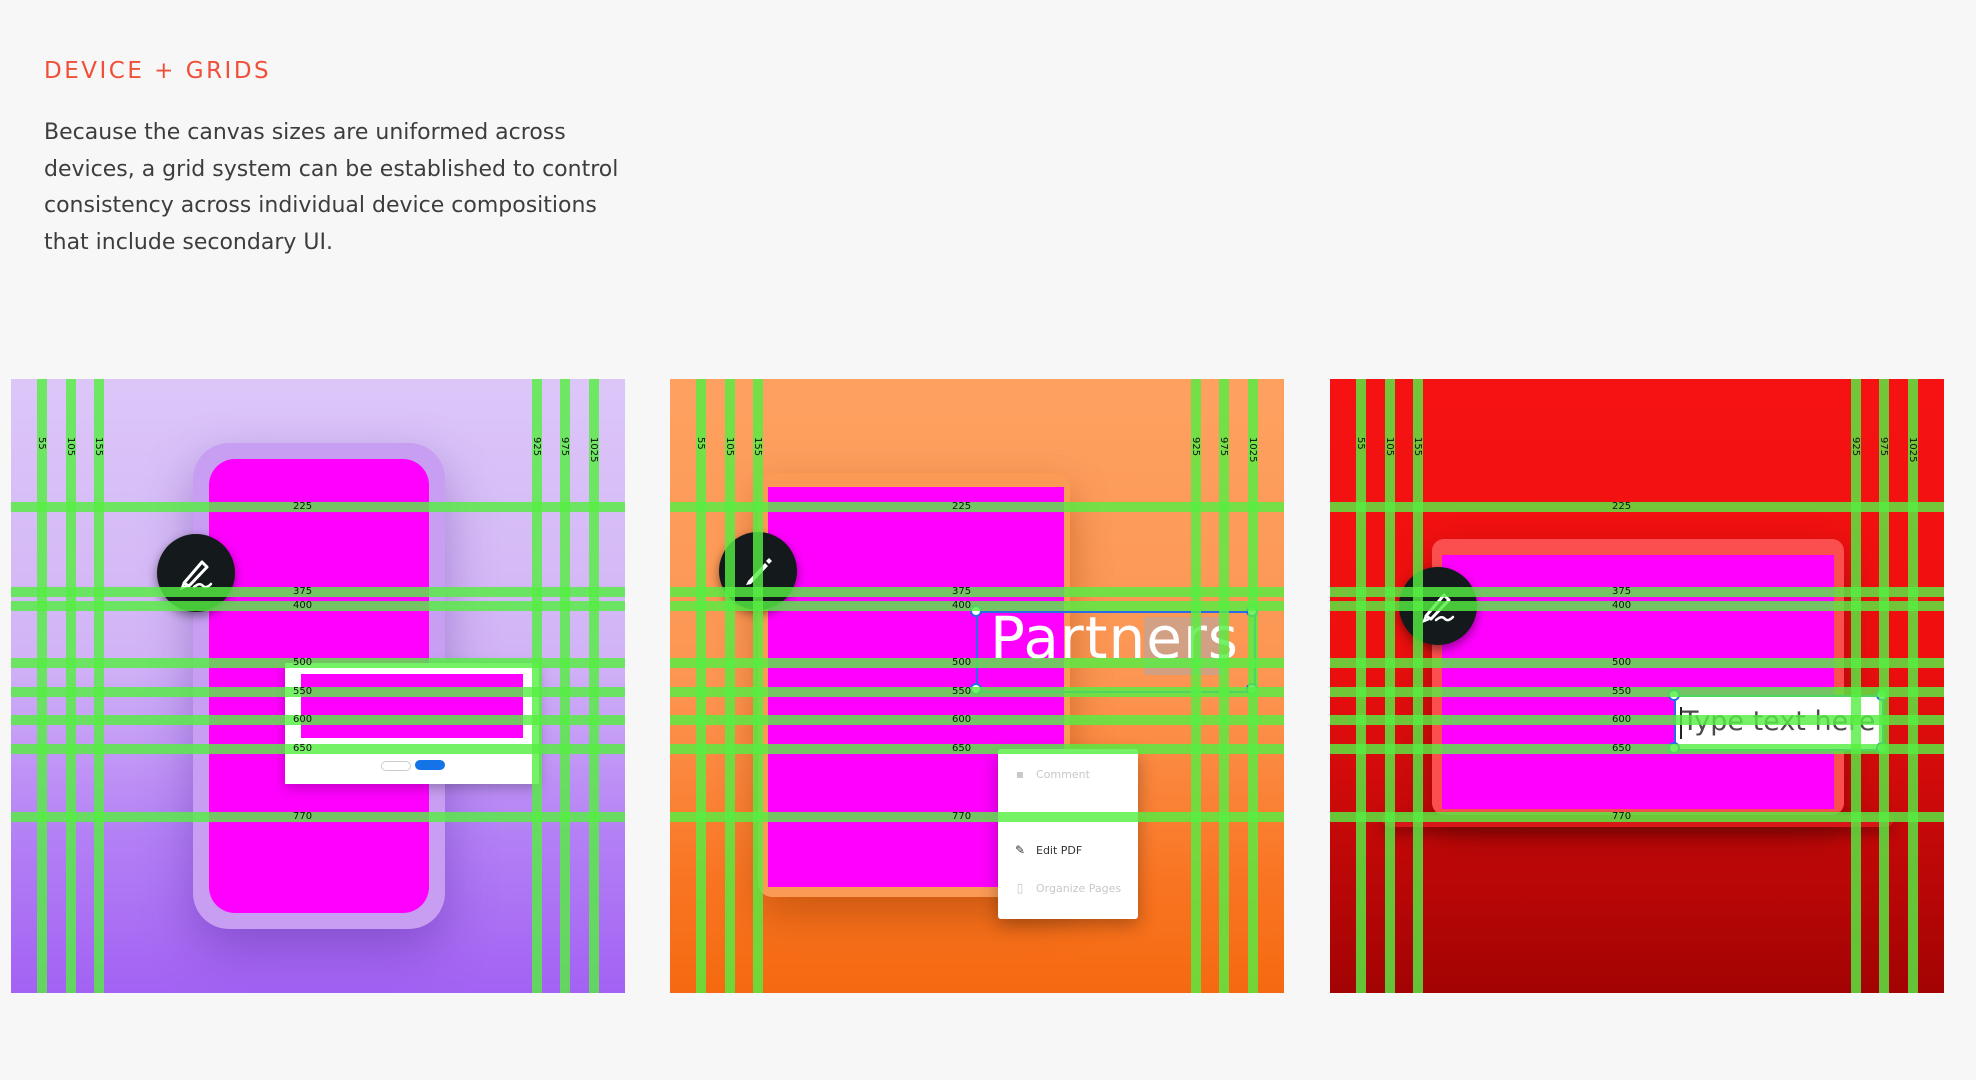 This screenshot has height=1080, width=1976. I want to click on comment-icon: ▪, so click(1020, 774).